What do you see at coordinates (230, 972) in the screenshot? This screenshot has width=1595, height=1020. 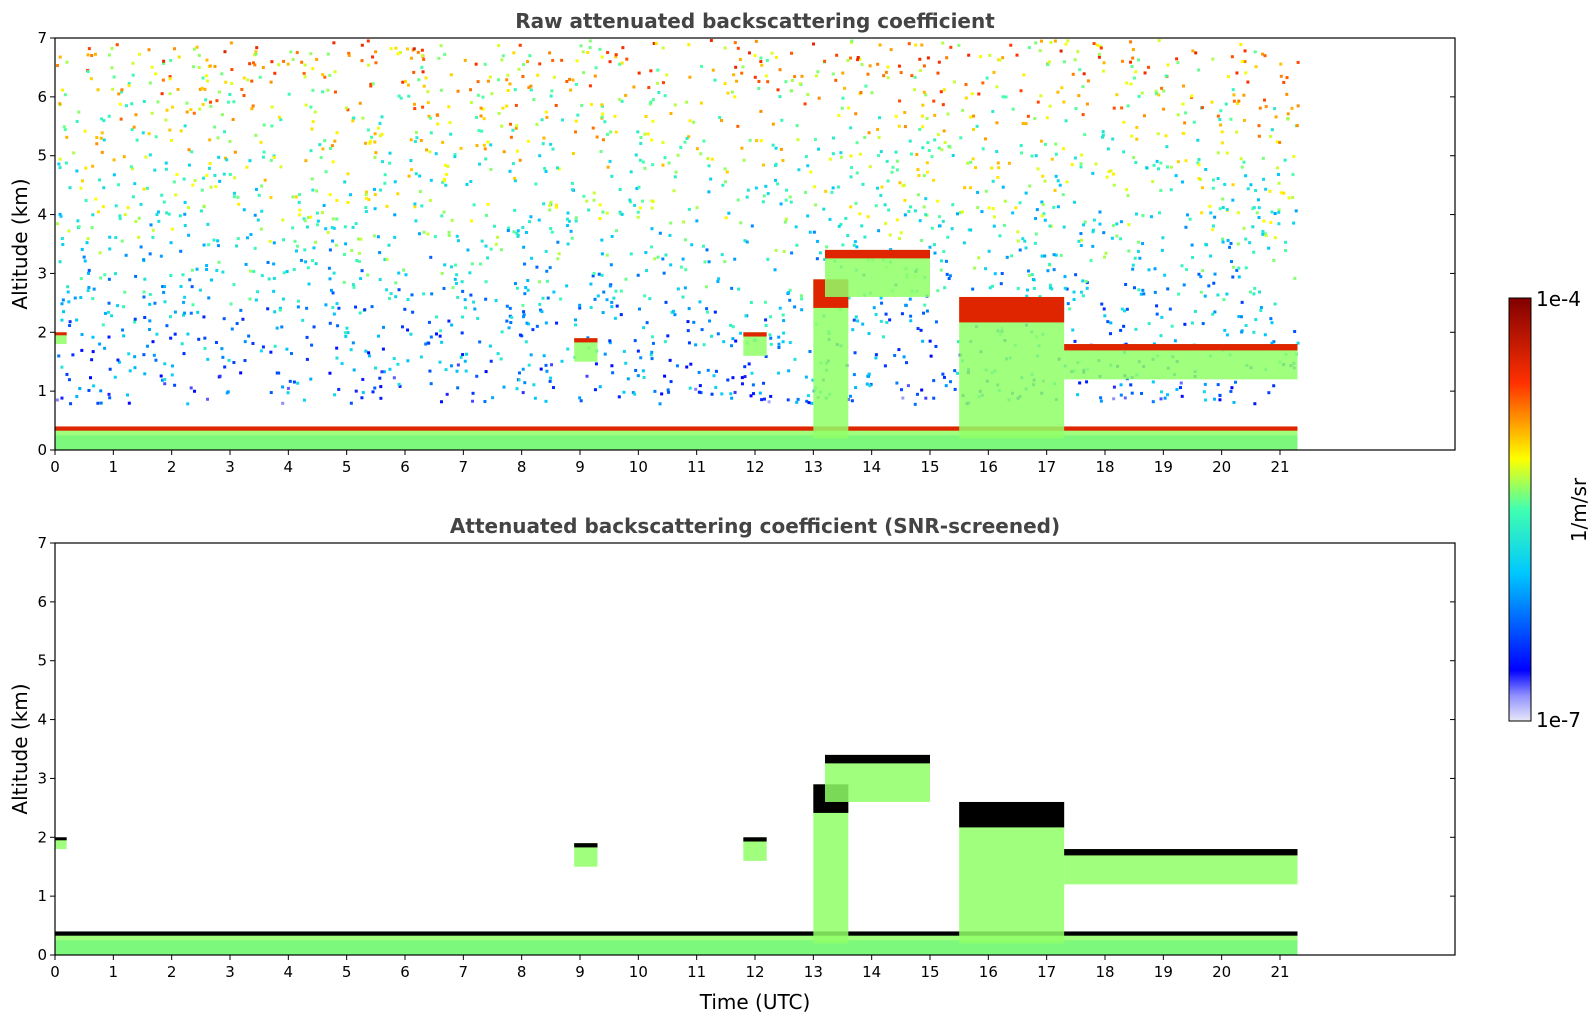 I see `screened-x-tick-label: 3` at bounding box center [230, 972].